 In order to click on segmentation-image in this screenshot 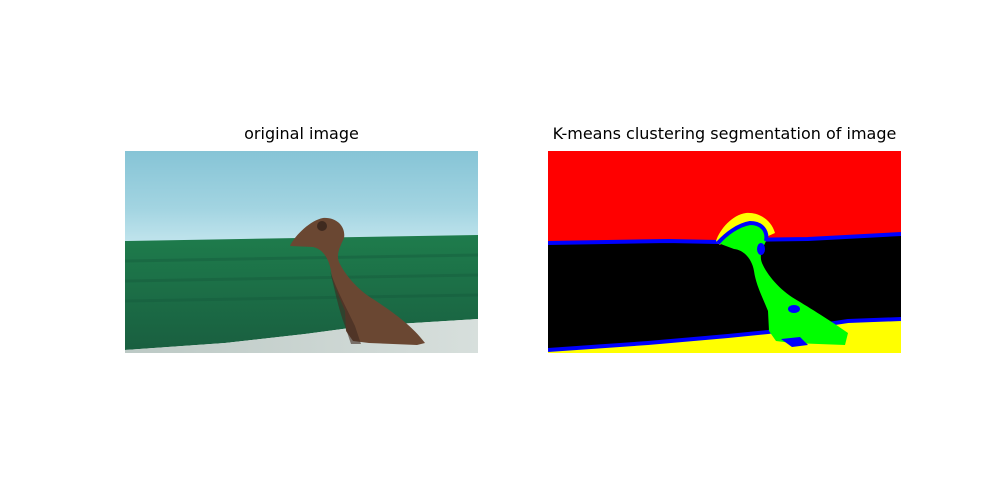, I will do `click(724, 252)`.